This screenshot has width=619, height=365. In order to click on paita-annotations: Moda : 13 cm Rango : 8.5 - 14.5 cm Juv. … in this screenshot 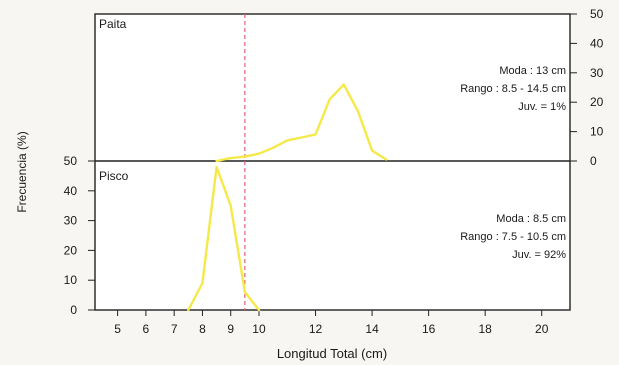, I will do `click(513, 89)`.